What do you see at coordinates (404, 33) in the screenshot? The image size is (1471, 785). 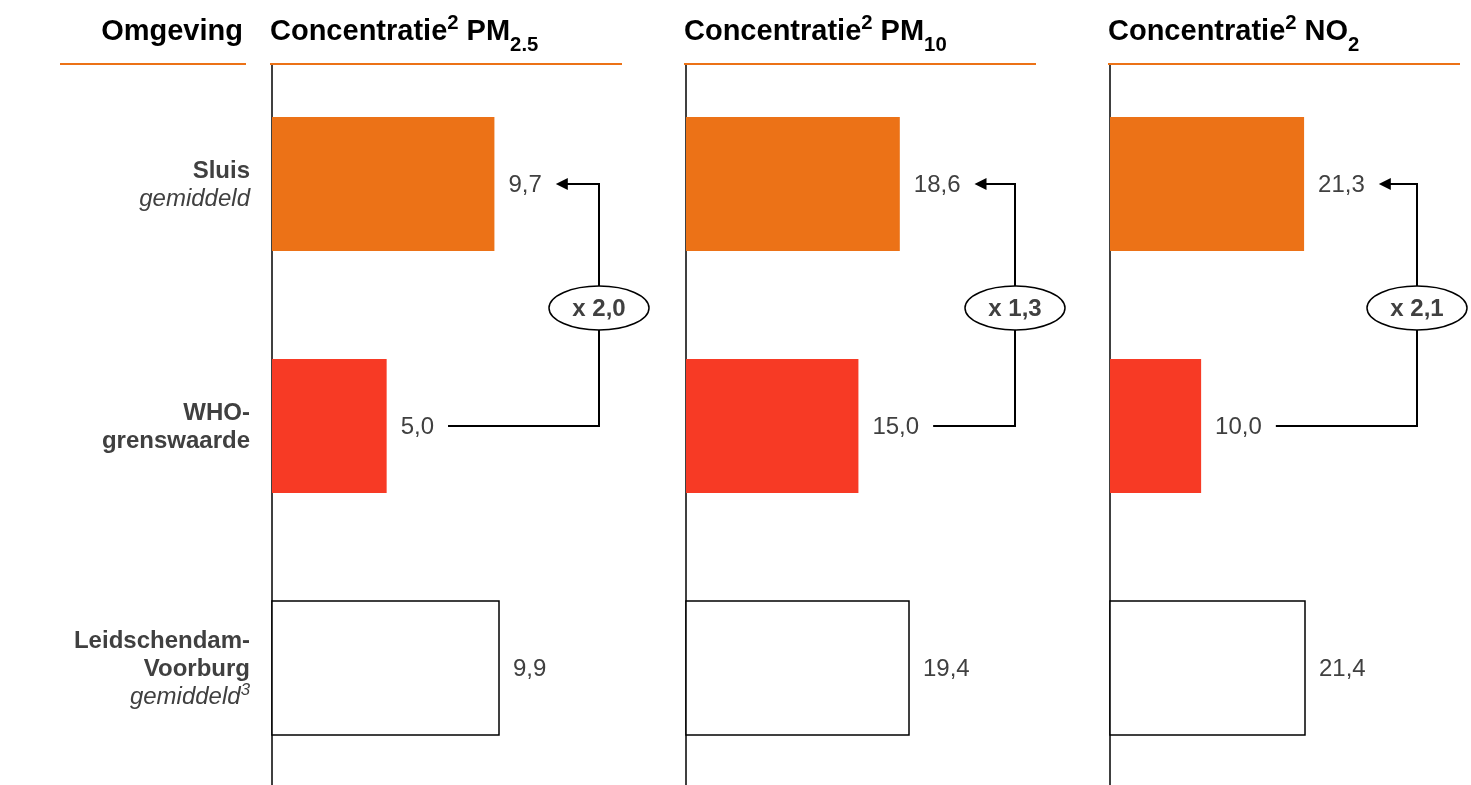 I see `chart-title: Concentratie$^{2}$ PM$_{2.5}$` at bounding box center [404, 33].